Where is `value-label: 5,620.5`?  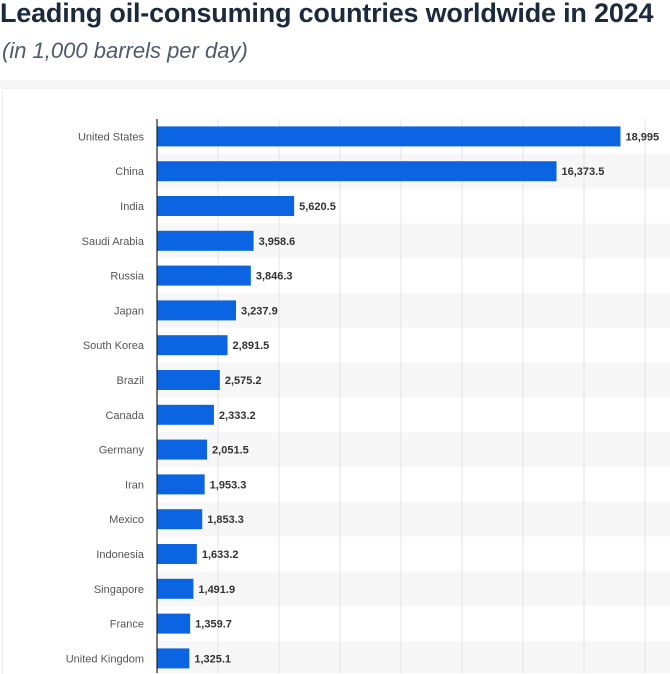
value-label: 5,620.5 is located at coordinates (317, 207).